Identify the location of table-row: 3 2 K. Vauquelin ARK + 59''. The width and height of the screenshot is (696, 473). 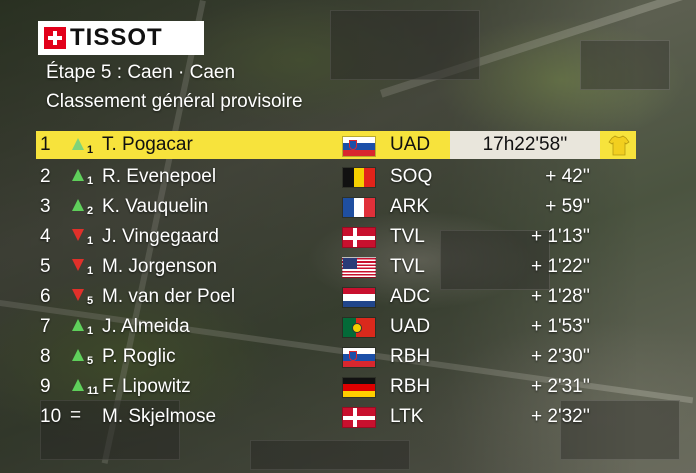
(336, 207).